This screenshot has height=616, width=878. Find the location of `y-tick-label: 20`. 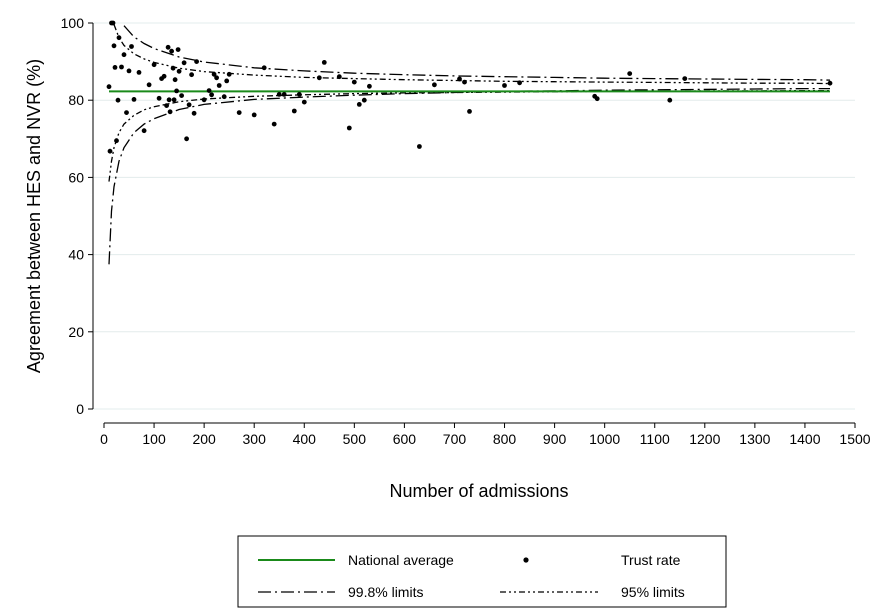

y-tick-label: 20 is located at coordinates (76, 332).